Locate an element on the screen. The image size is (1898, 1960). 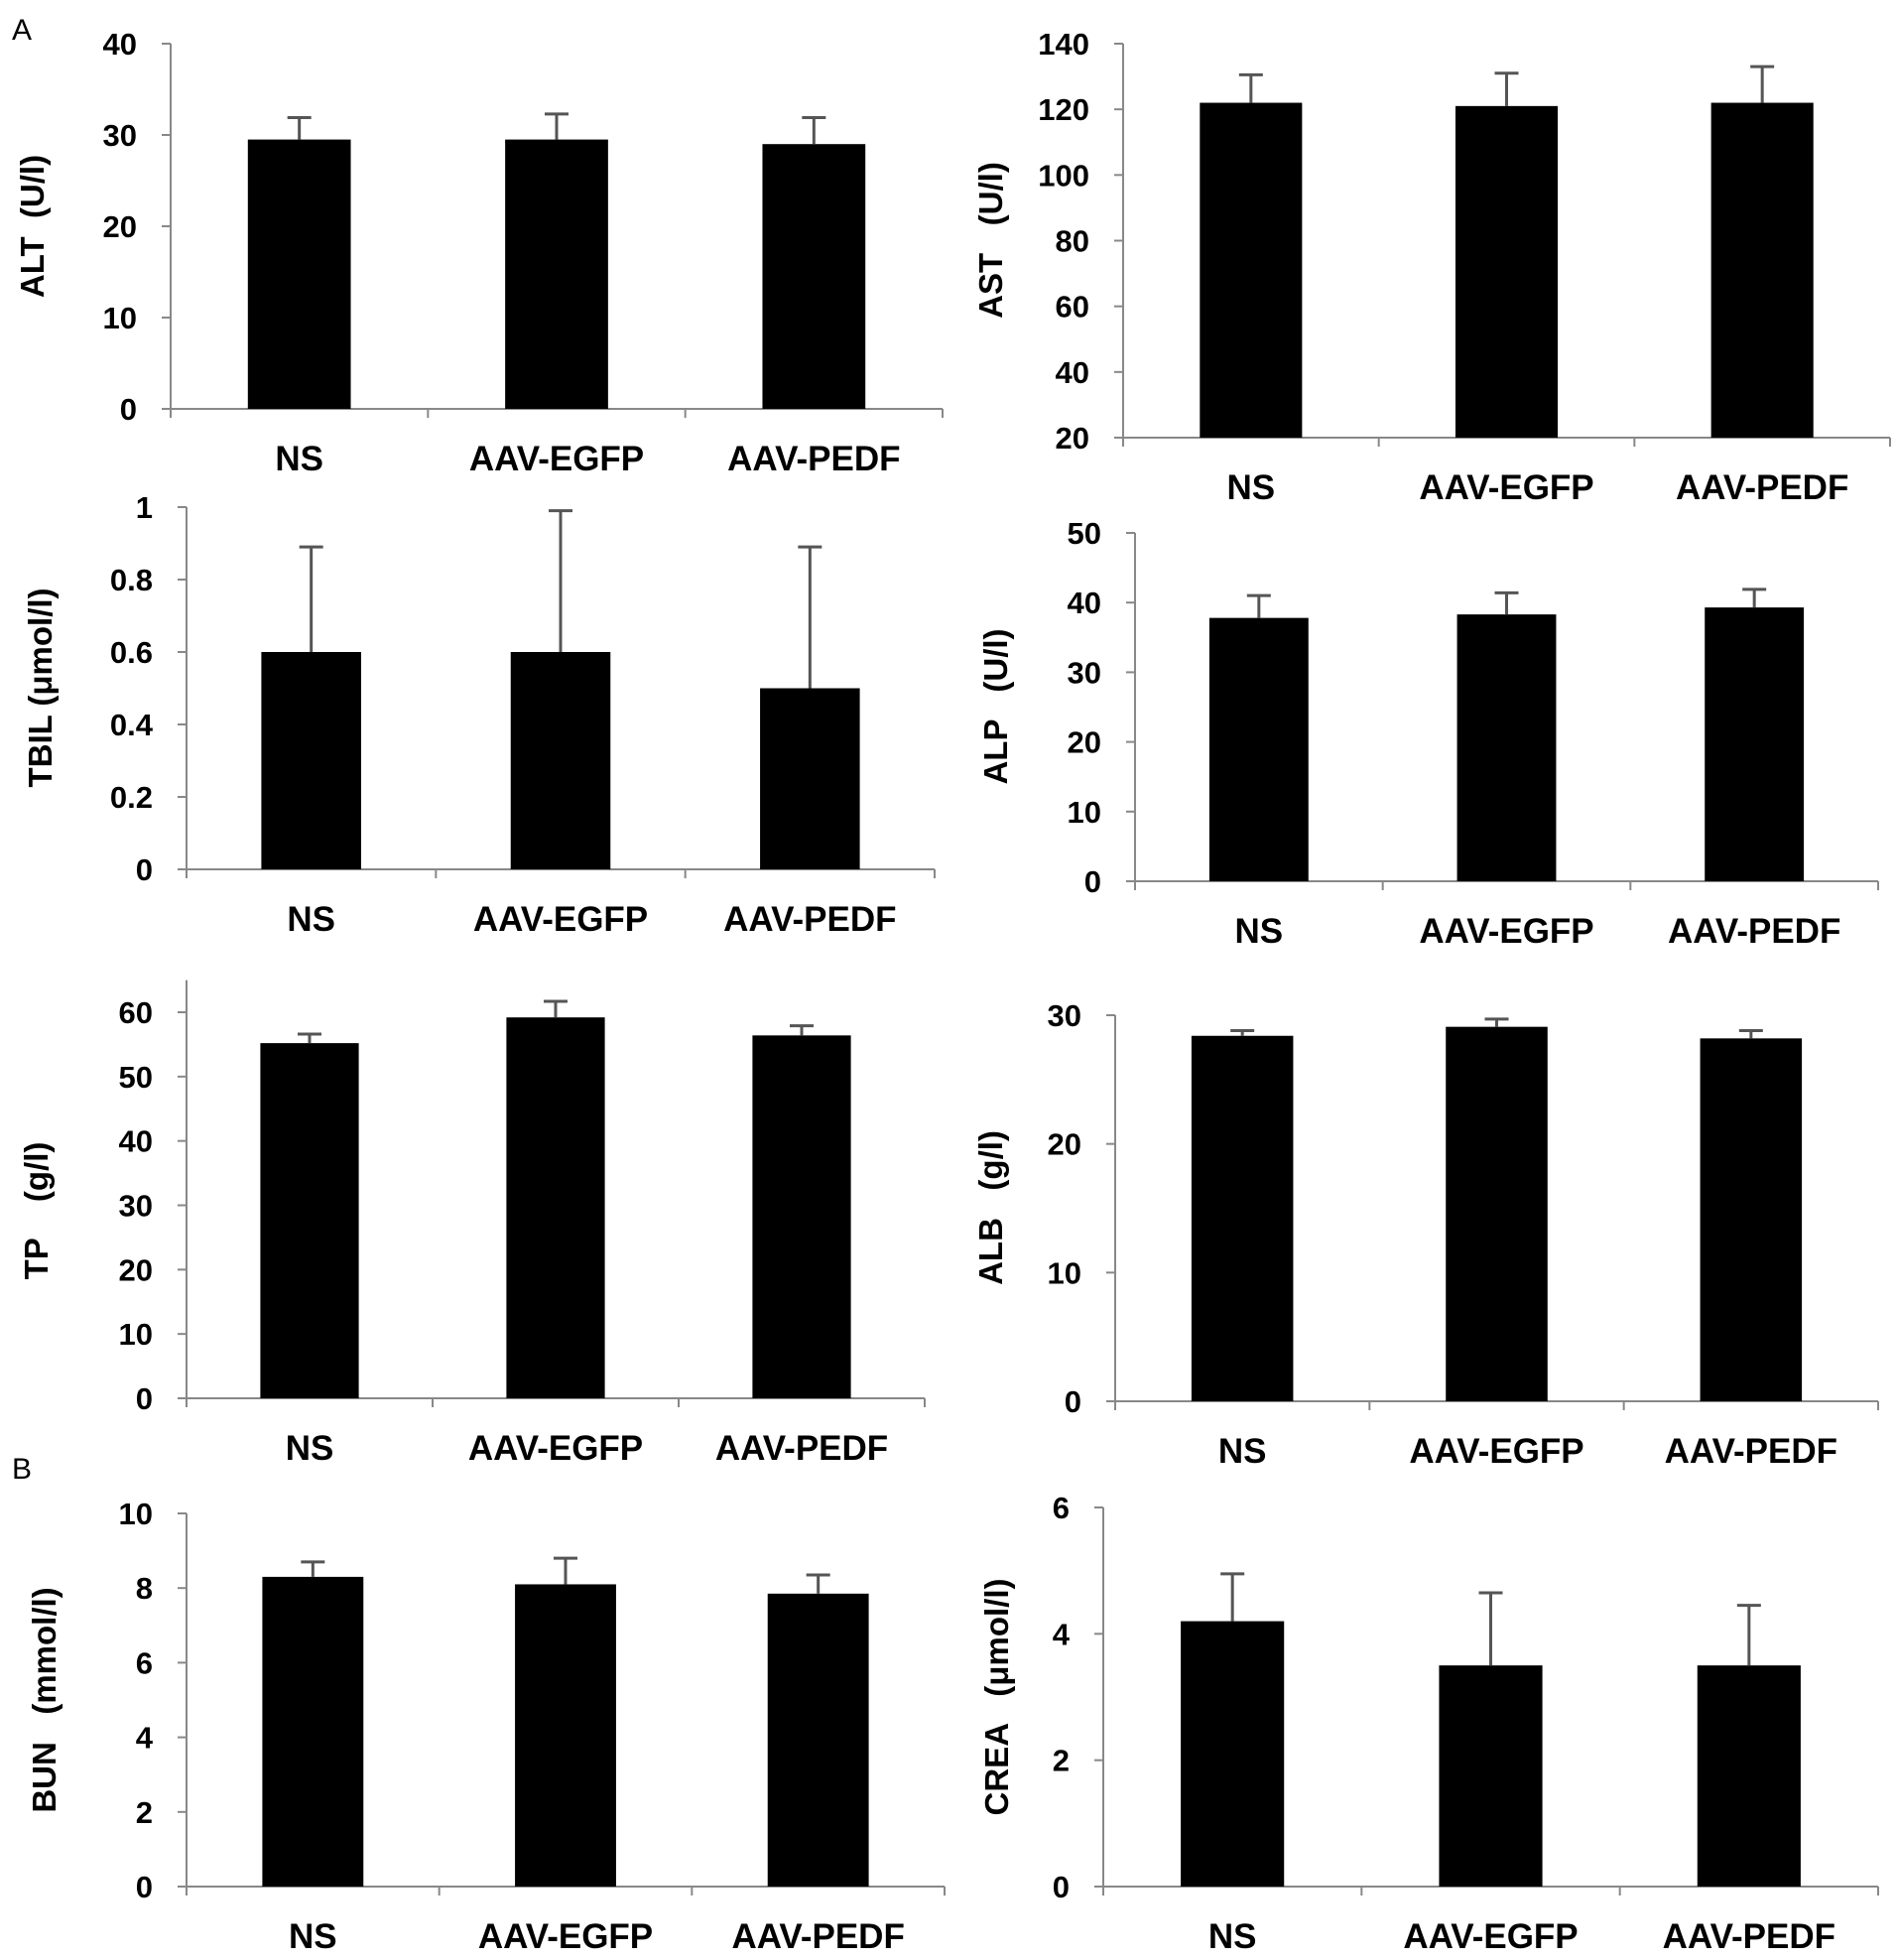
chart-7-category-label: AAV-PEDF is located at coordinates (817, 1936).